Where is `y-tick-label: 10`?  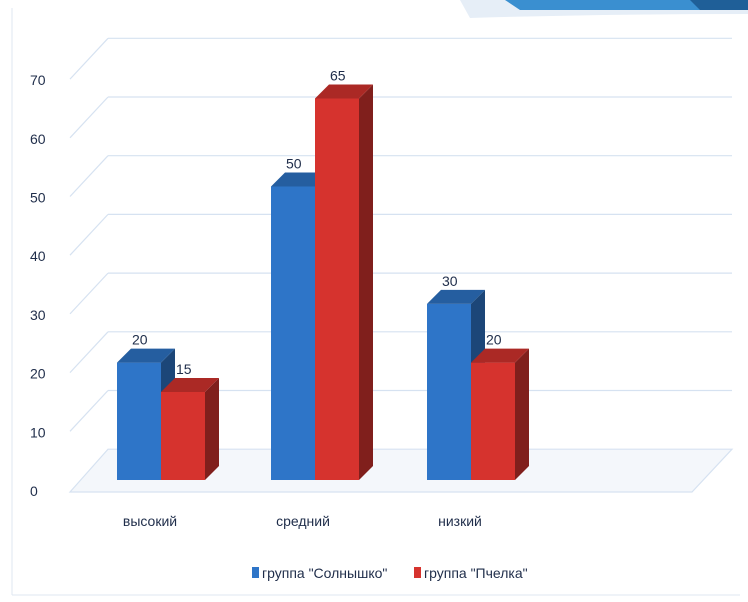 y-tick-label: 10 is located at coordinates (38, 432).